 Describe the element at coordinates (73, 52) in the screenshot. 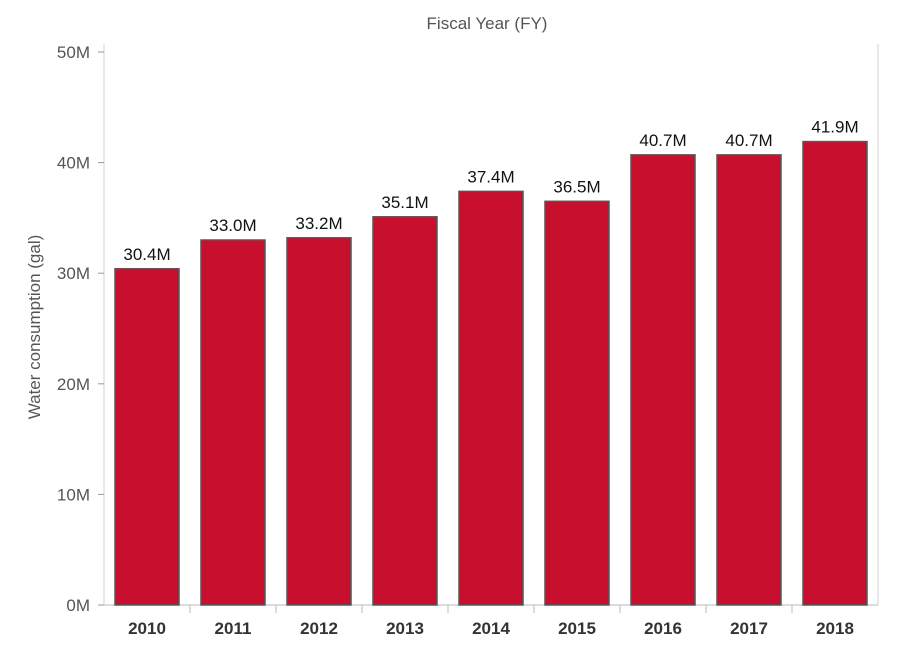

I see `y-tick-label: 50M` at that location.